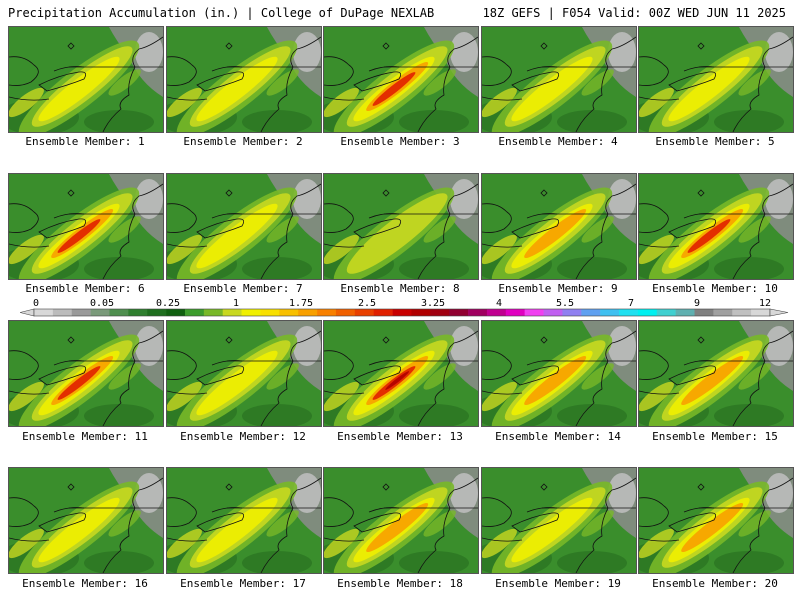  What do you see at coordinates (715, 288) in the screenshot?
I see `ensemble-member-label: Ensemble Member: 10` at bounding box center [715, 288].